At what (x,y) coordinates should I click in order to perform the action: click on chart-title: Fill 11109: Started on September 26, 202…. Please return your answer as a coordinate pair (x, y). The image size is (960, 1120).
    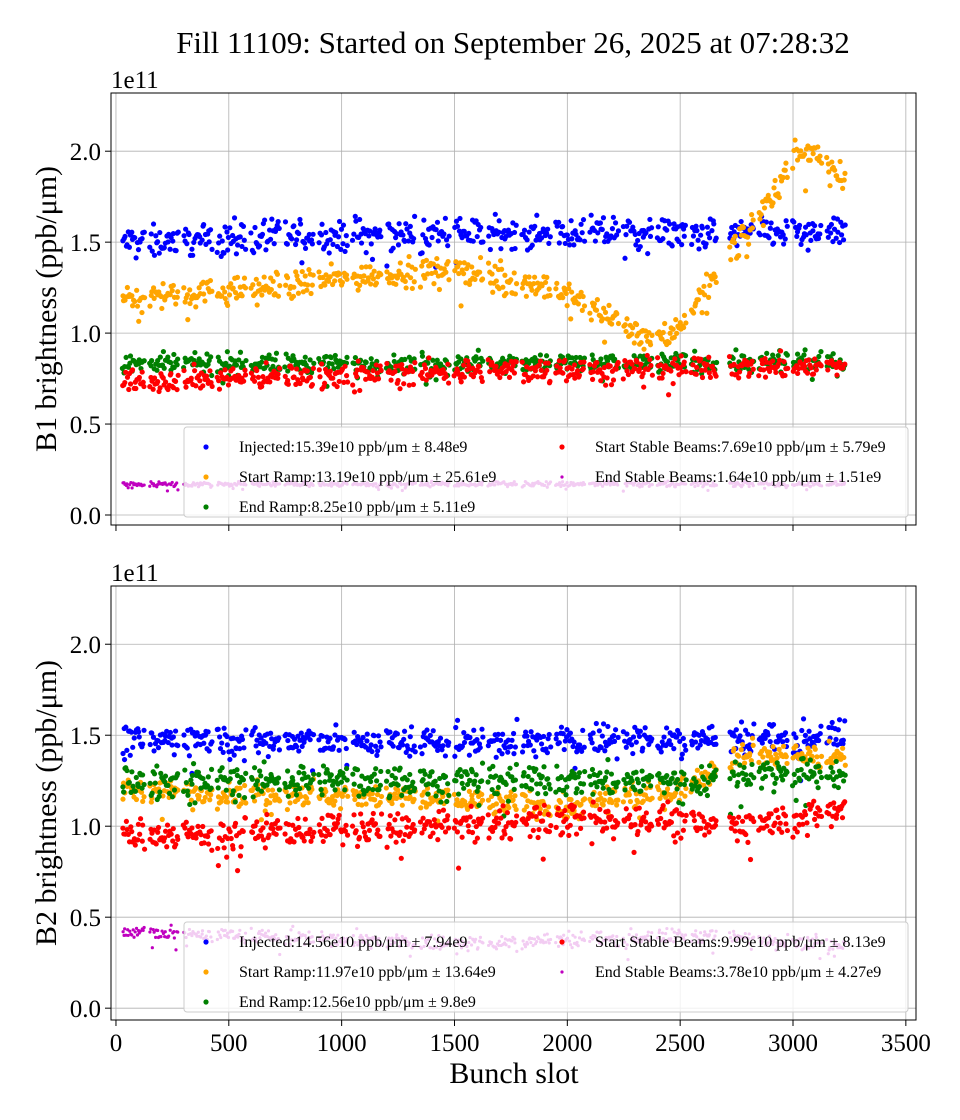
    Looking at the image, I should click on (513, 42).